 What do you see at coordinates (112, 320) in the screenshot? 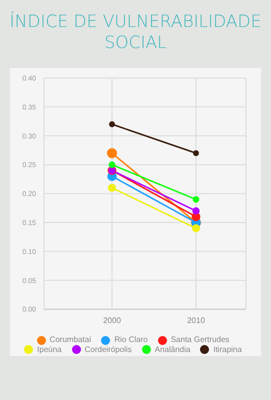
I see `x-tick-label: 2000` at bounding box center [112, 320].